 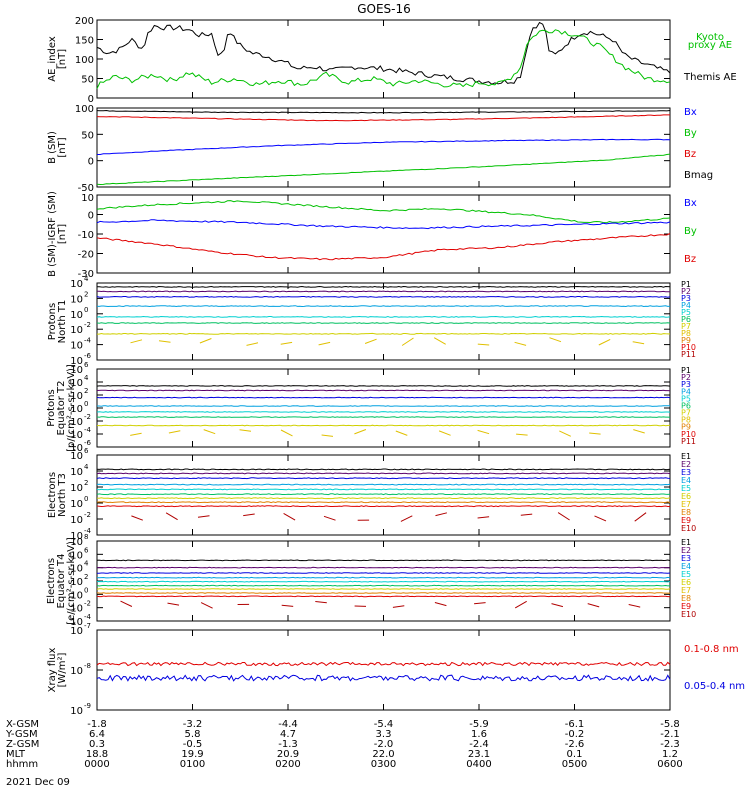 What do you see at coordinates (383, 567) in the screenshot?
I see `series-line-e2` at bounding box center [383, 567].